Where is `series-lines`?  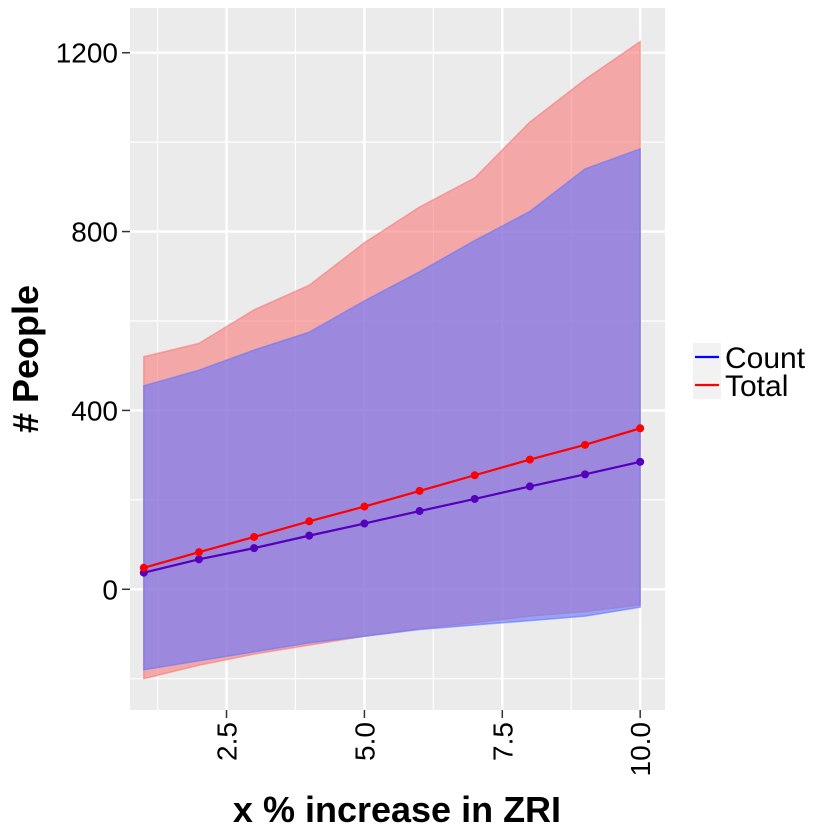
series-lines is located at coordinates (392, 500).